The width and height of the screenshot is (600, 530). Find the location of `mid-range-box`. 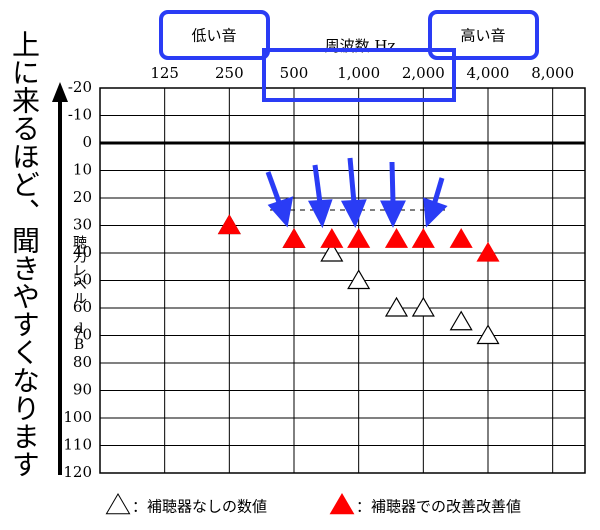

mid-range-box is located at coordinates (359, 75).